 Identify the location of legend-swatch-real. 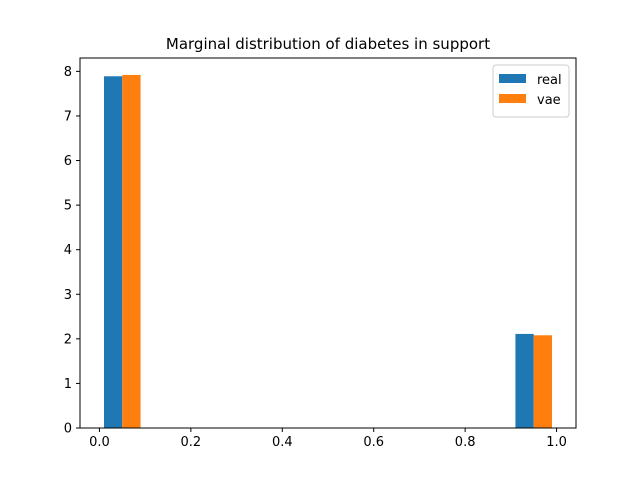
(512, 78).